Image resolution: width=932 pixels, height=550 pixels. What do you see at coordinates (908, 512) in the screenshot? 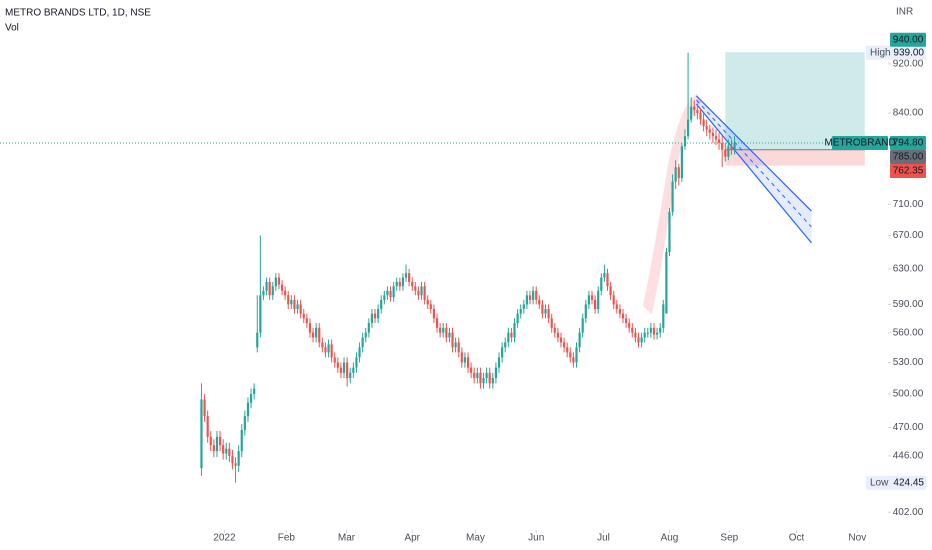
I see `y-tick-label: 402.00` at bounding box center [908, 512].